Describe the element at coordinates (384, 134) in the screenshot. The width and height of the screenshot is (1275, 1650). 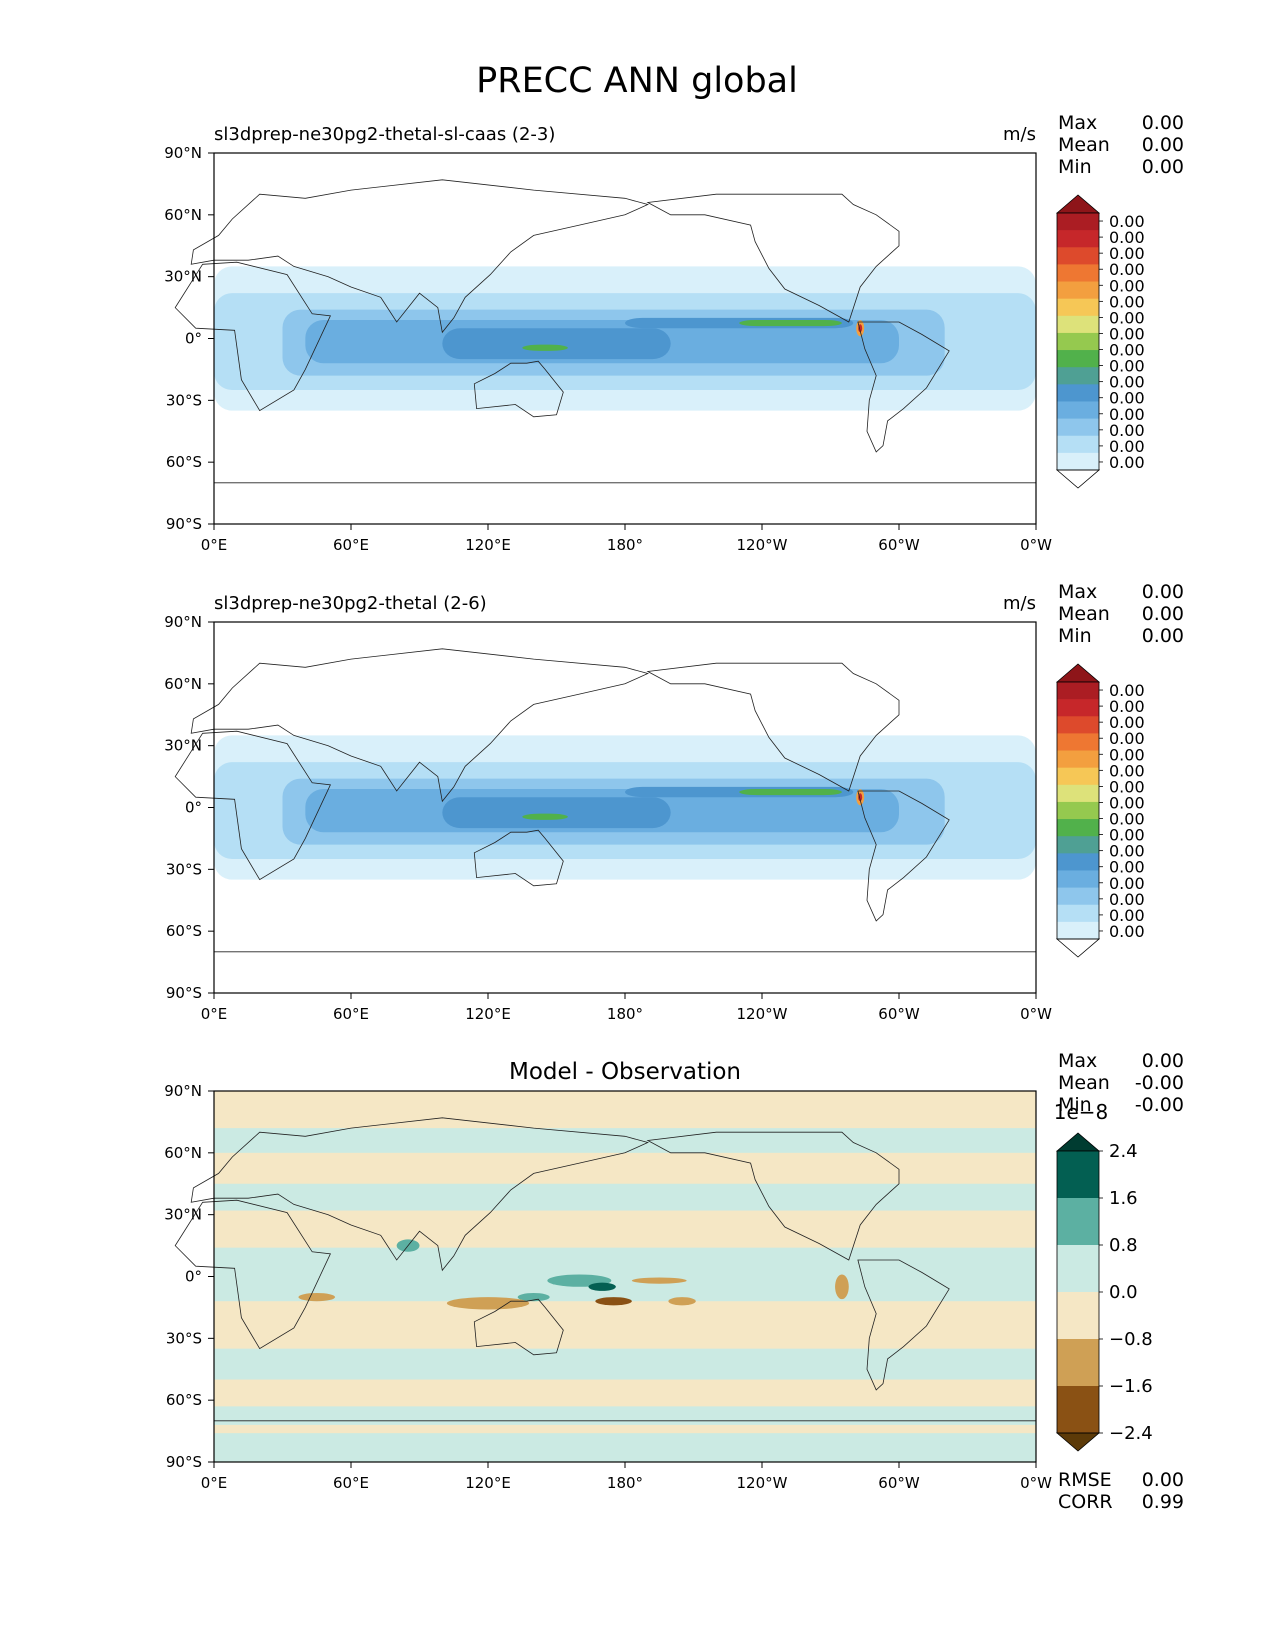
I see `panel-title-left: sl3dprep-ne30pg2-thetal-sl-caas (2-3)` at that location.